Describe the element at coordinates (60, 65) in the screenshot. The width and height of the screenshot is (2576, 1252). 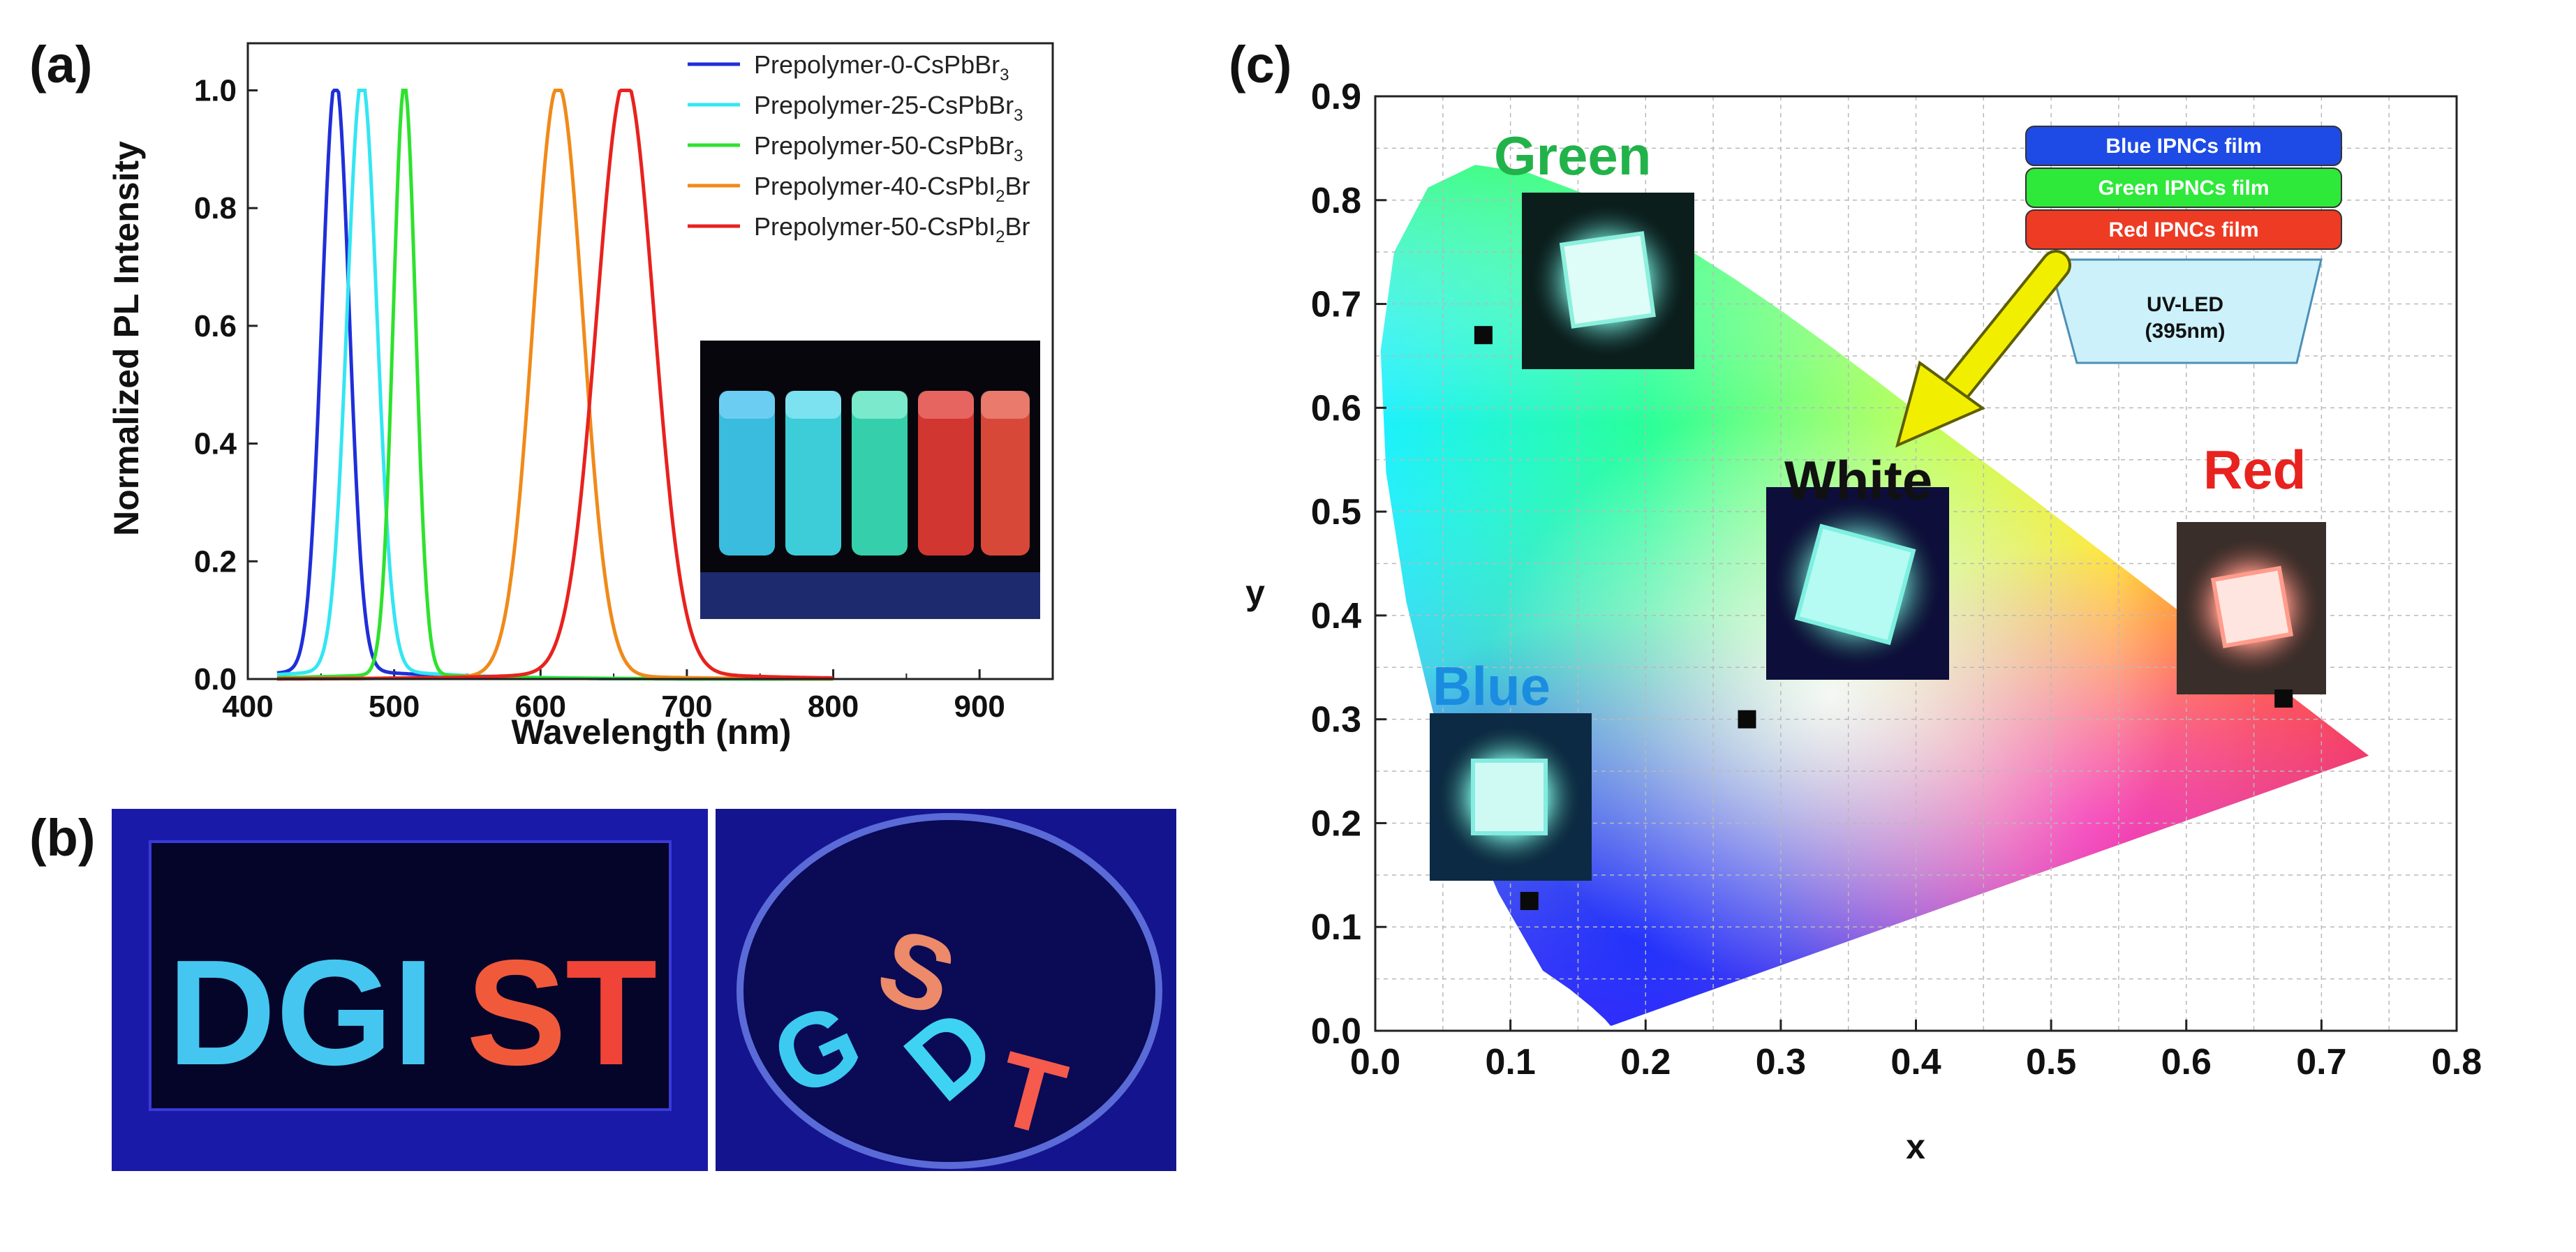
I see `panel-label-a: (a)` at that location.